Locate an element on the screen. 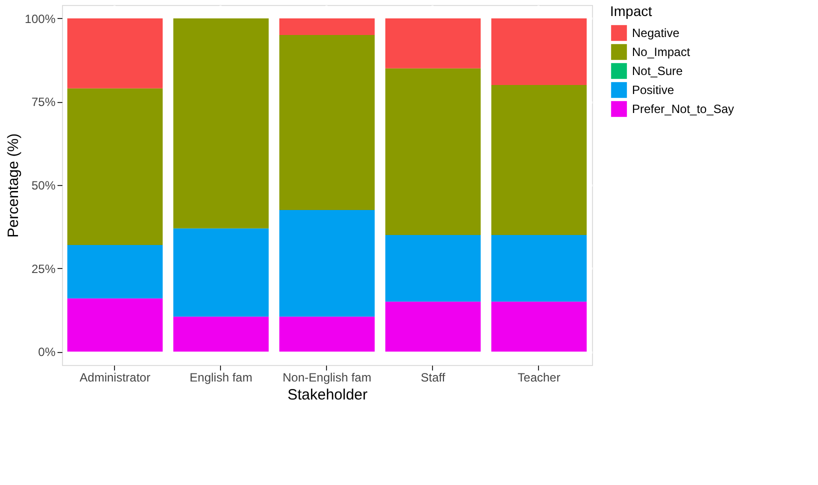 This screenshot has width=818, height=485. y-tick-label: 75% is located at coordinates (43, 102).